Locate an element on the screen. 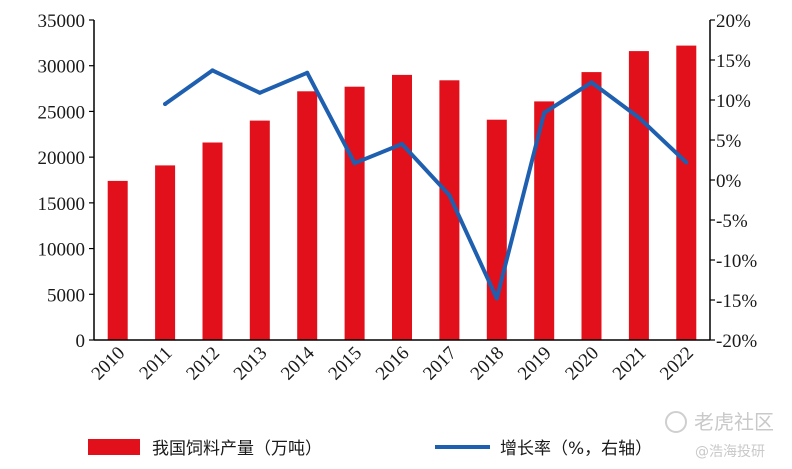 This screenshot has width=792, height=469. x-tick-label: 2015 is located at coordinates (345, 364).